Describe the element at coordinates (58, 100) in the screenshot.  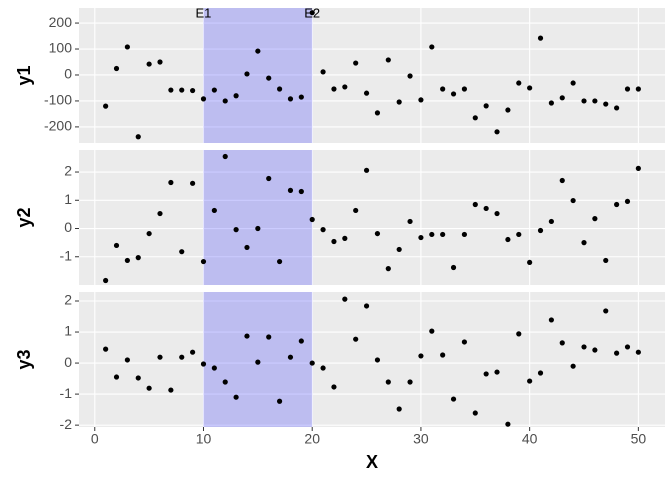
I see `y-tick-label: -100` at that location.